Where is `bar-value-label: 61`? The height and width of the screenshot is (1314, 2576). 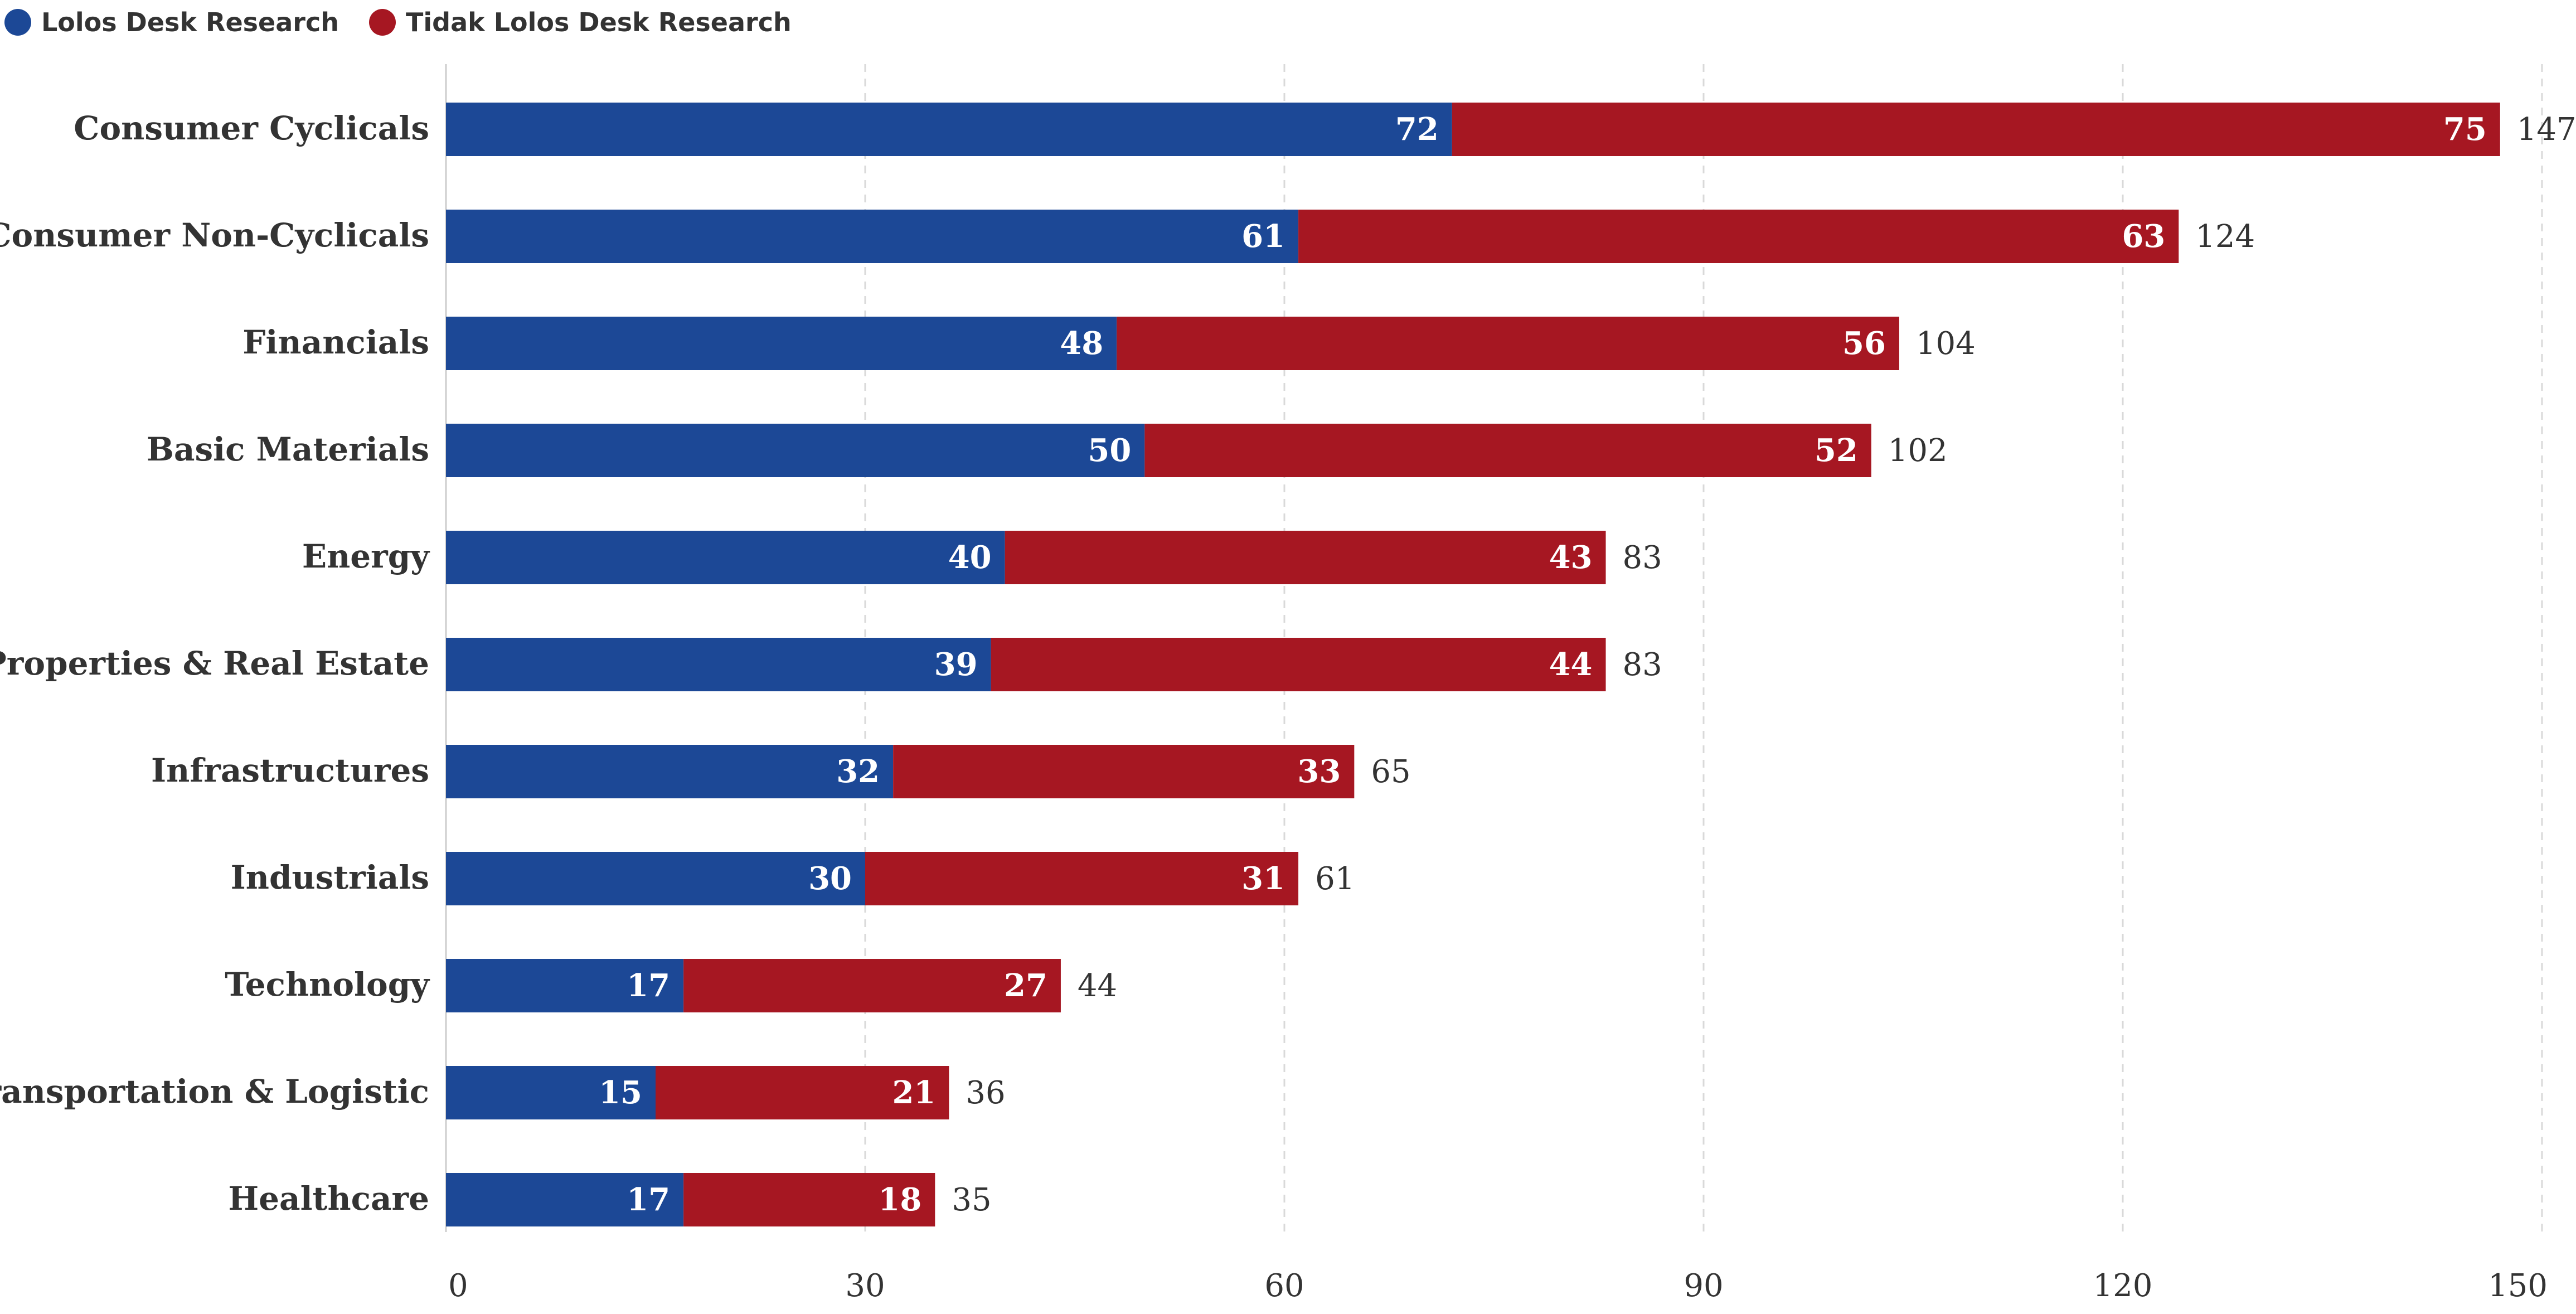
bar-value-label: 61 is located at coordinates (1263, 237).